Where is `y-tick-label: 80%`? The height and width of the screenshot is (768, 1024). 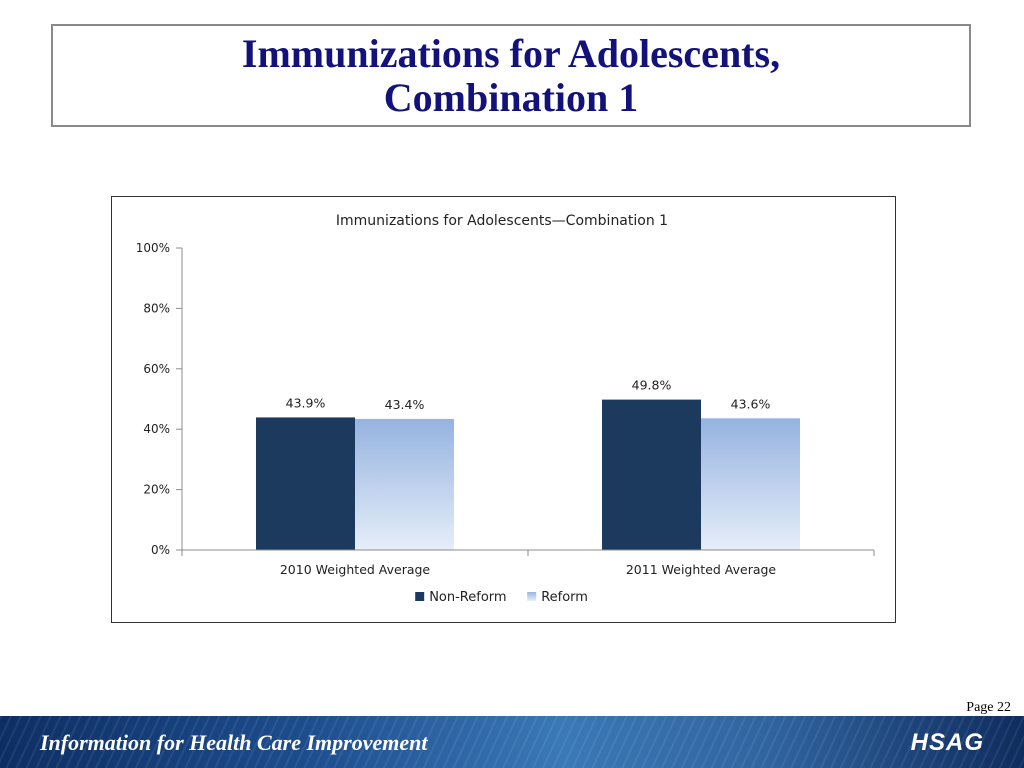
y-tick-label: 80% is located at coordinates (156, 308).